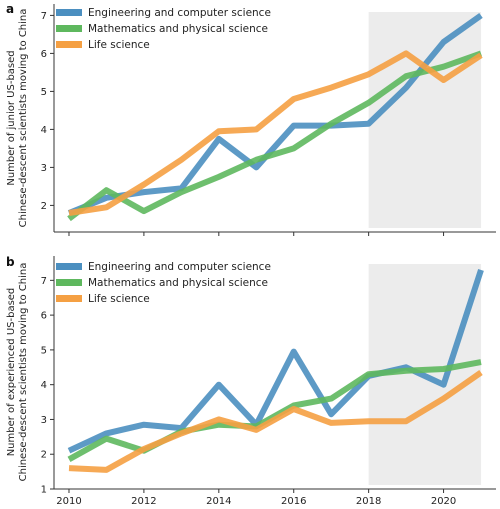  Describe the element at coordinates (11, 372) in the screenshot. I see `panel-b-ylabel-line1: Number of experienced US-based` at that location.